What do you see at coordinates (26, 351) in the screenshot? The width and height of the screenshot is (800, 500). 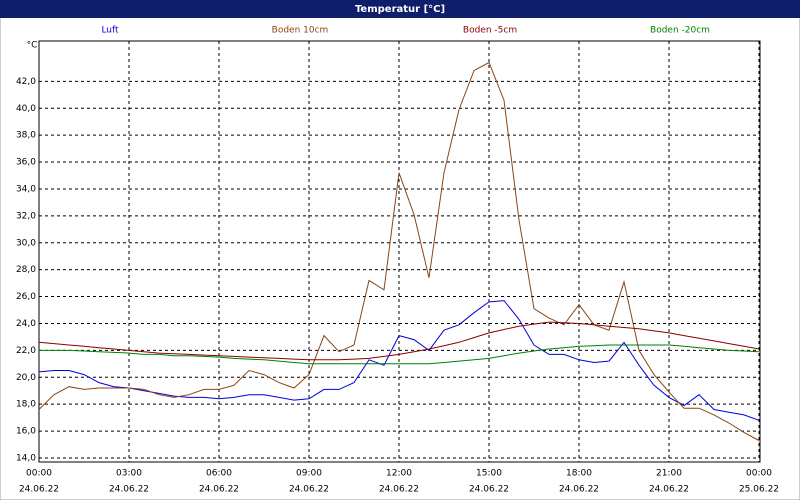 I see `y-tick-label: 22,0` at bounding box center [26, 351].